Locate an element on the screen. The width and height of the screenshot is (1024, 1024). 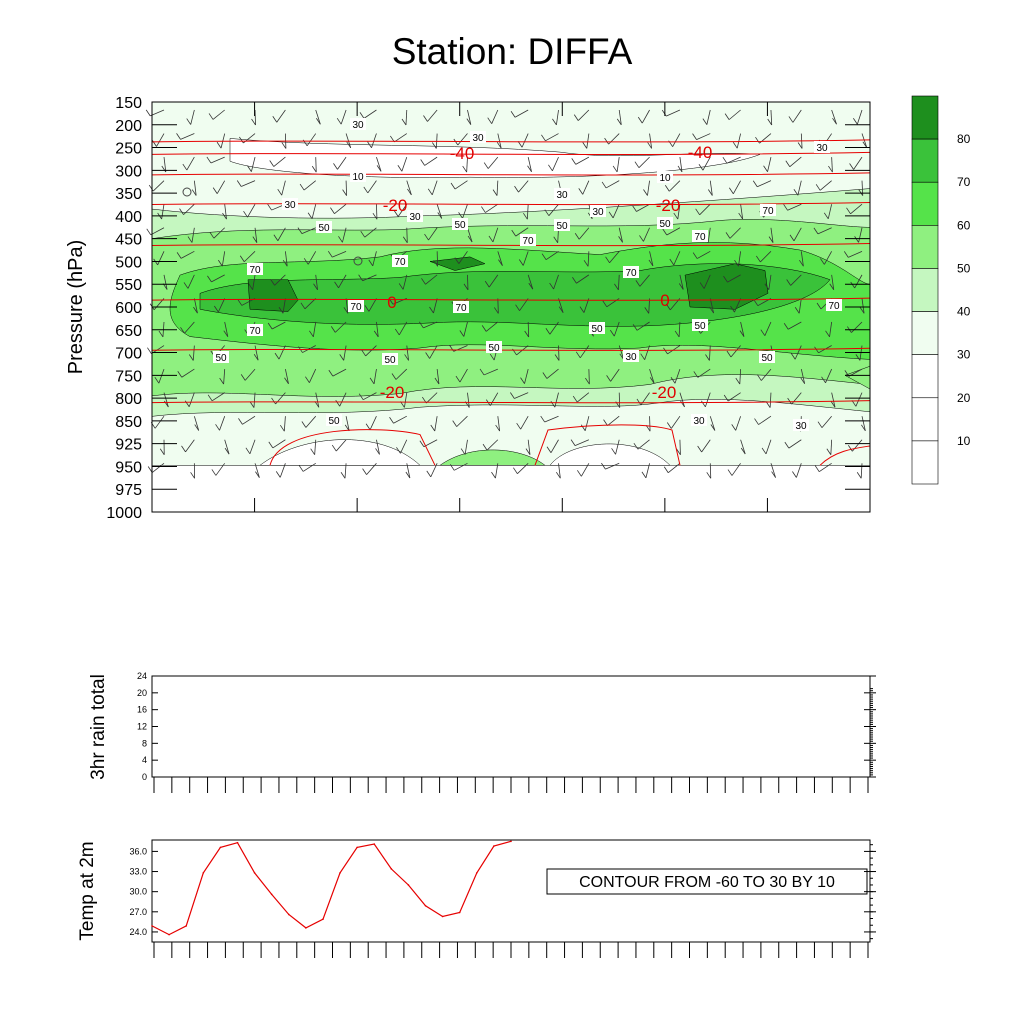
contour-info-box is located at coordinates (707, 881).